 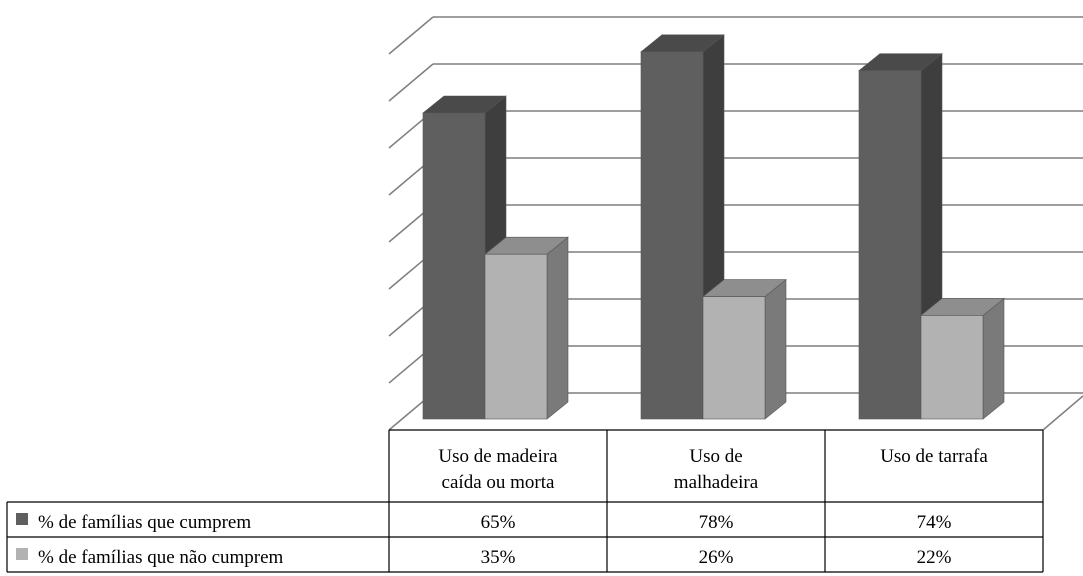 I want to click on floor-right-edge, so click(x=1062, y=413).